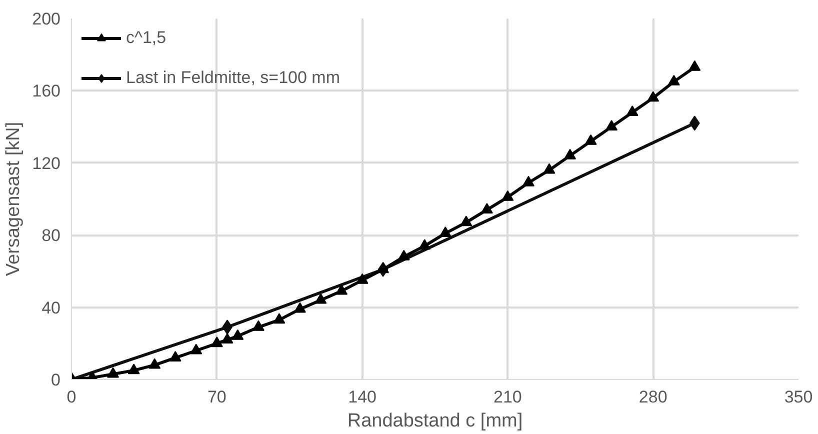 The height and width of the screenshot is (434, 818). What do you see at coordinates (56, 380) in the screenshot?
I see `y-tick-label: 0` at bounding box center [56, 380].